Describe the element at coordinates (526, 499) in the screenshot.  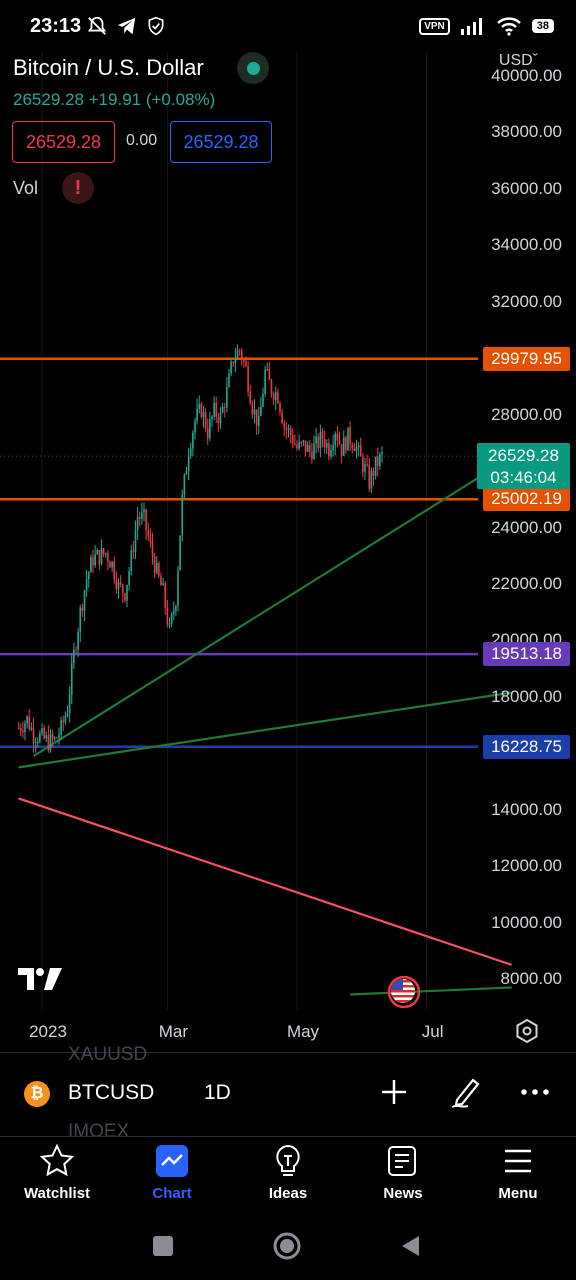
I see `price-line-tag: 25002.19` at that location.